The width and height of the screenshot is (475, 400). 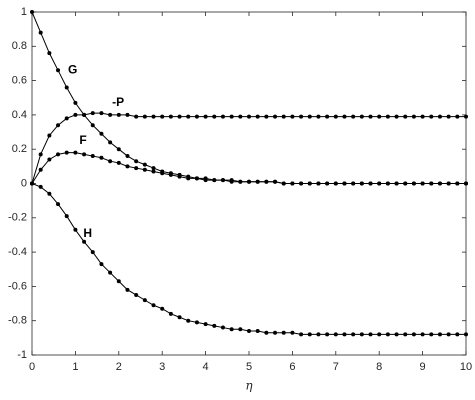 What do you see at coordinates (19, 46) in the screenshot?
I see `y-tick-label: 0.8` at bounding box center [19, 46].